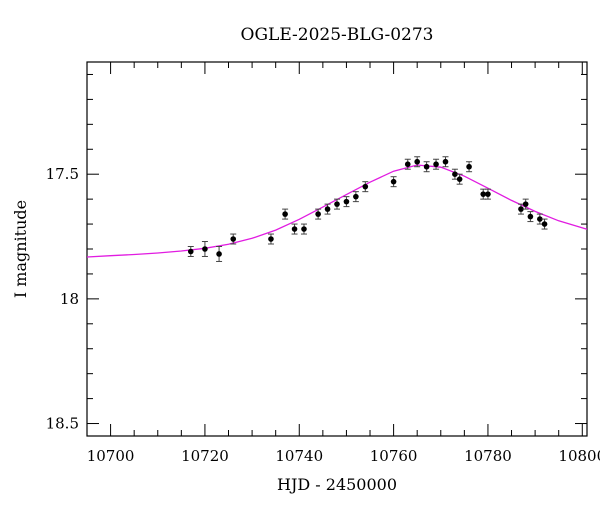 The height and width of the screenshot is (512, 600). What do you see at coordinates (337, 484) in the screenshot?
I see `x-axis-label: HJD - 2450000` at bounding box center [337, 484].